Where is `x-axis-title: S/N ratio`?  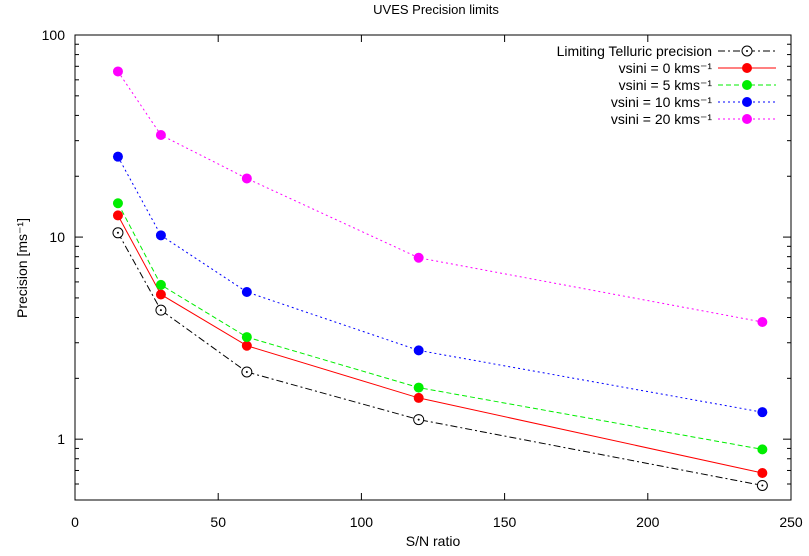 x-axis-title: S/N ratio is located at coordinates (433, 541).